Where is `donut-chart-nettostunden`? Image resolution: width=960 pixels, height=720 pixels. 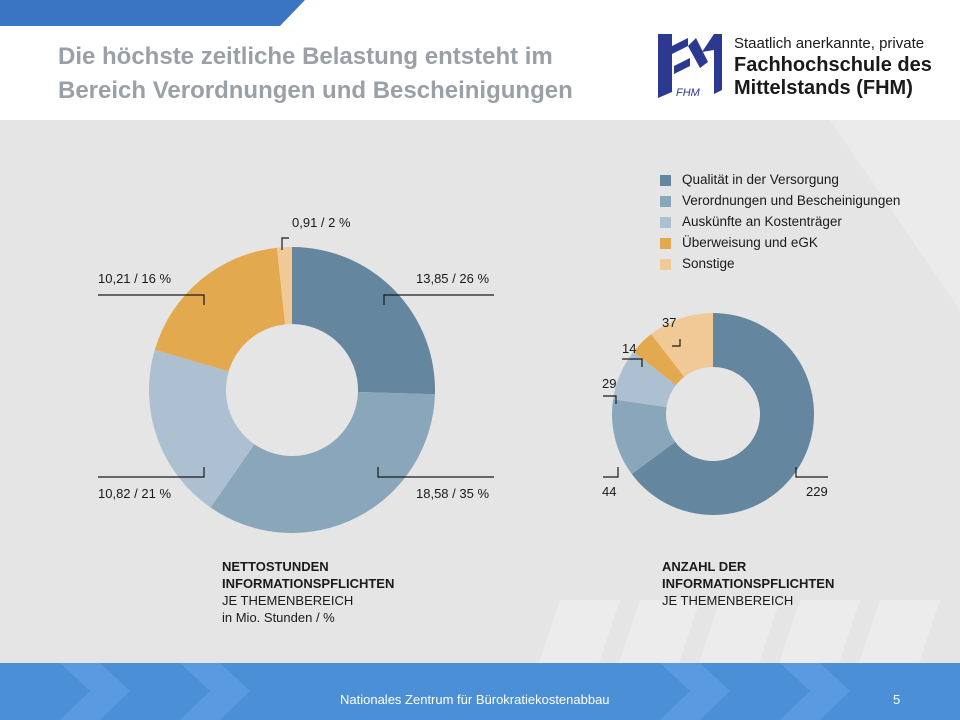 donut-chart-nettostunden is located at coordinates (292, 390).